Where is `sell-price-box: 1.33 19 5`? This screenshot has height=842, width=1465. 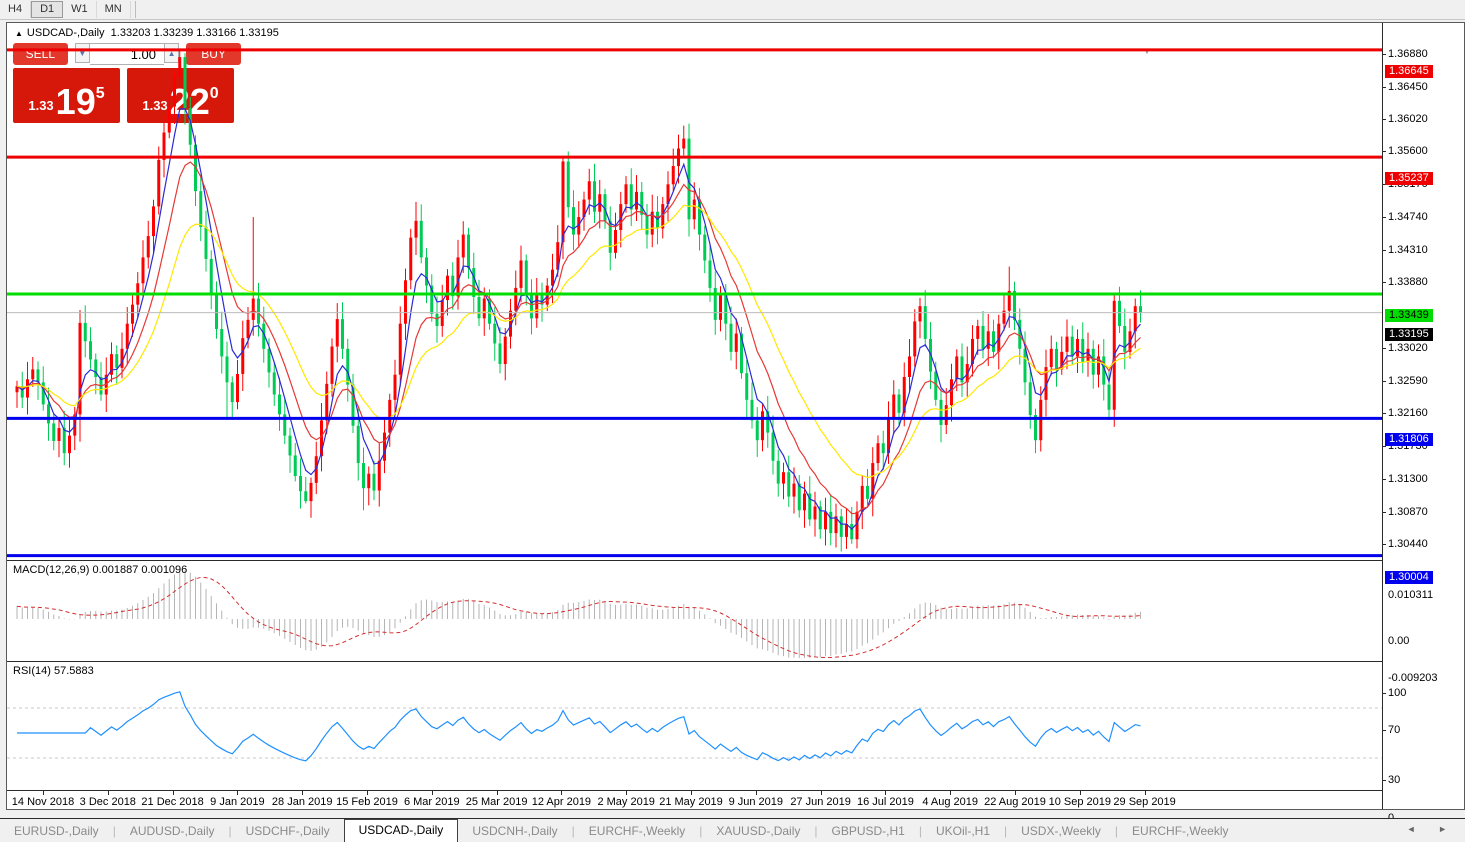
sell-price-box: 1.33 19 5 is located at coordinates (66, 95).